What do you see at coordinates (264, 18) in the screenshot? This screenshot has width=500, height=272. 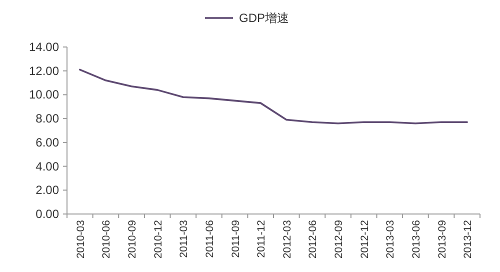 I see `legend-label: GDP增速` at bounding box center [264, 18].